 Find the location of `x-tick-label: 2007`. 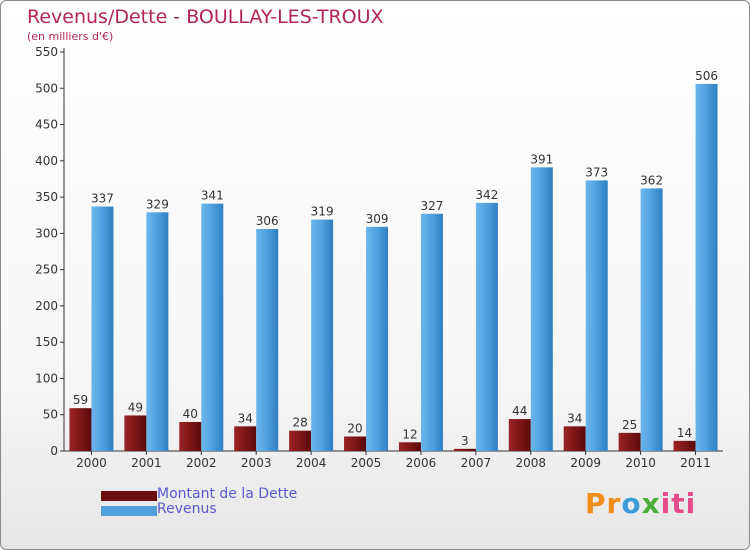

x-tick-label: 2007 is located at coordinates (476, 463).